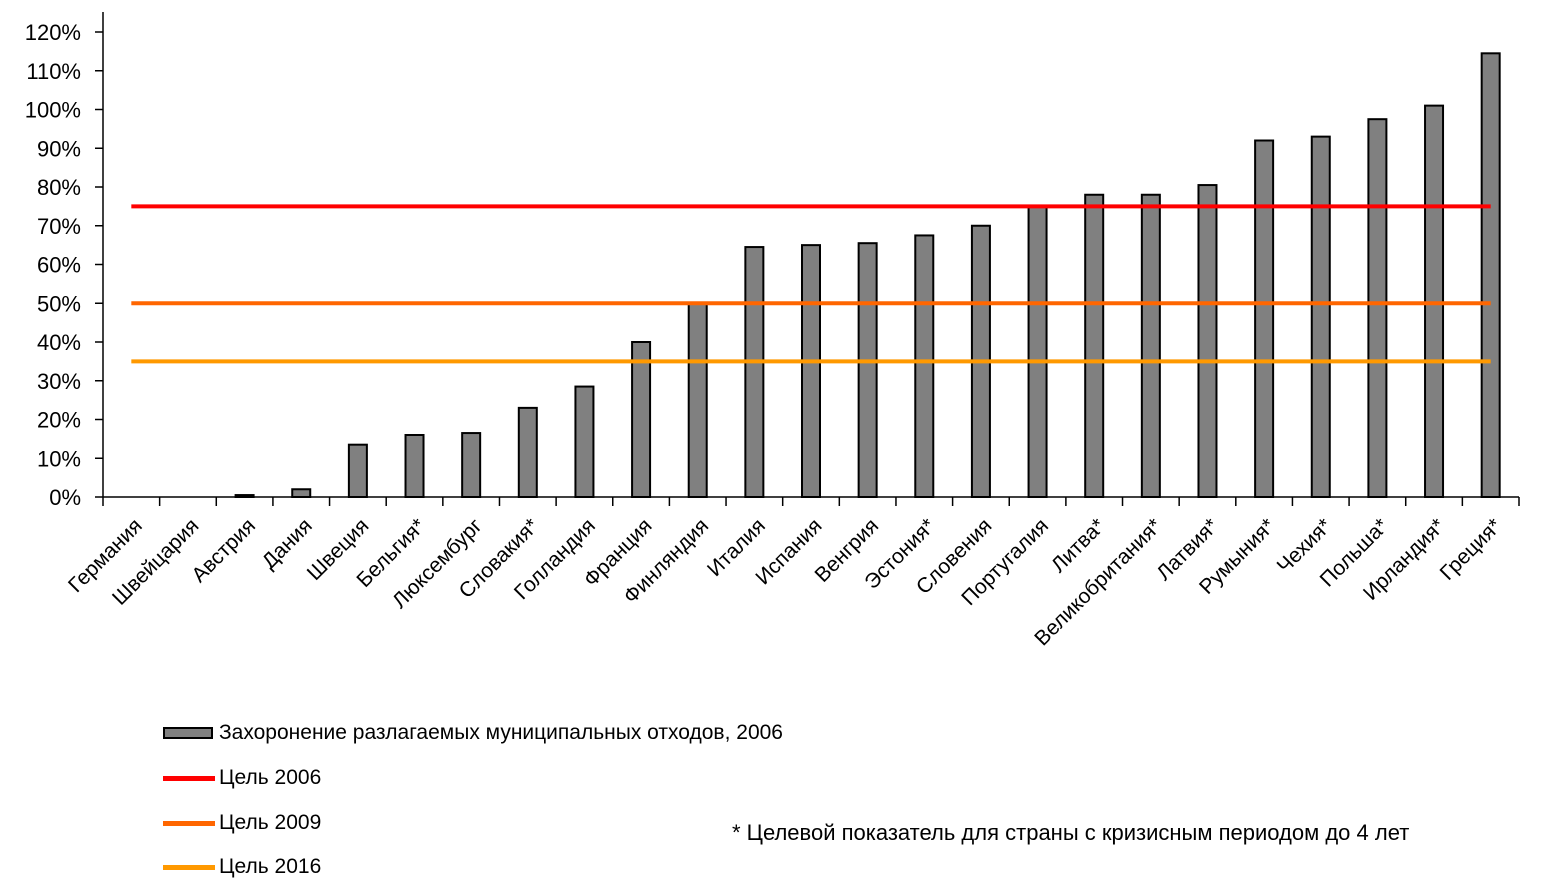 The height and width of the screenshot is (882, 1546). I want to click on y-tick-label: 70%, so click(59, 226).